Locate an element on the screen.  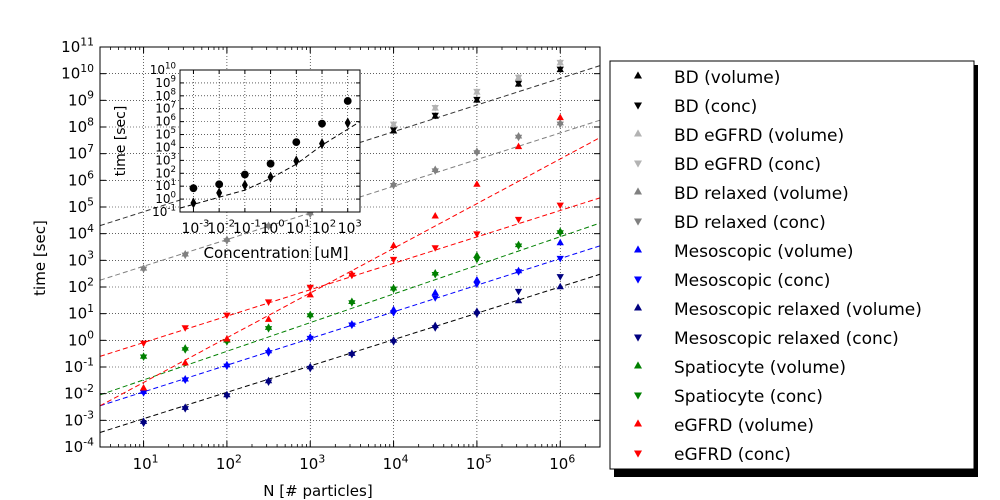
legend-label: BD eGFRD (conc) is located at coordinates (747, 165).